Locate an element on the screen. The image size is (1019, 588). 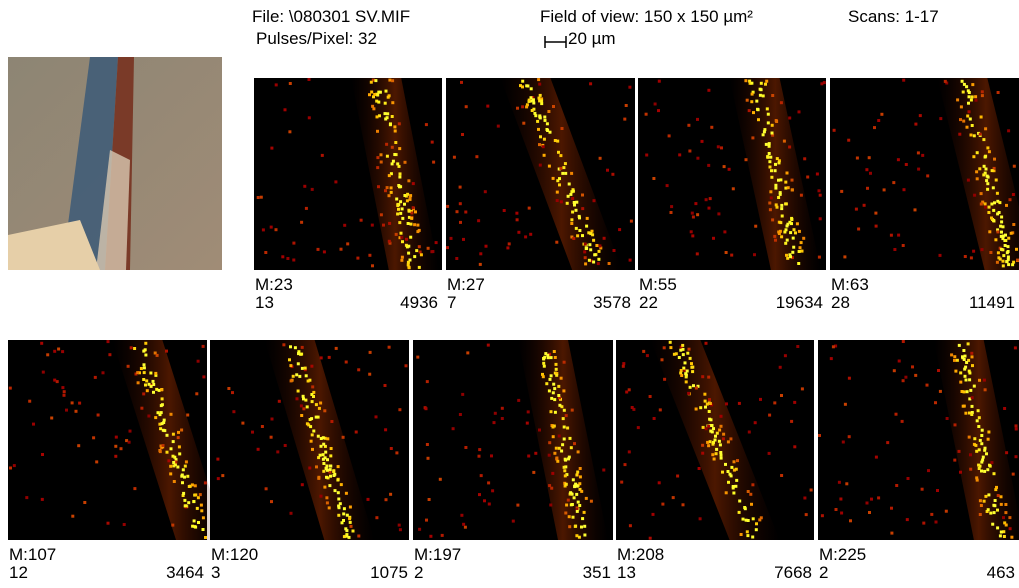
ion-image-glow is located at coordinates (976, 440).